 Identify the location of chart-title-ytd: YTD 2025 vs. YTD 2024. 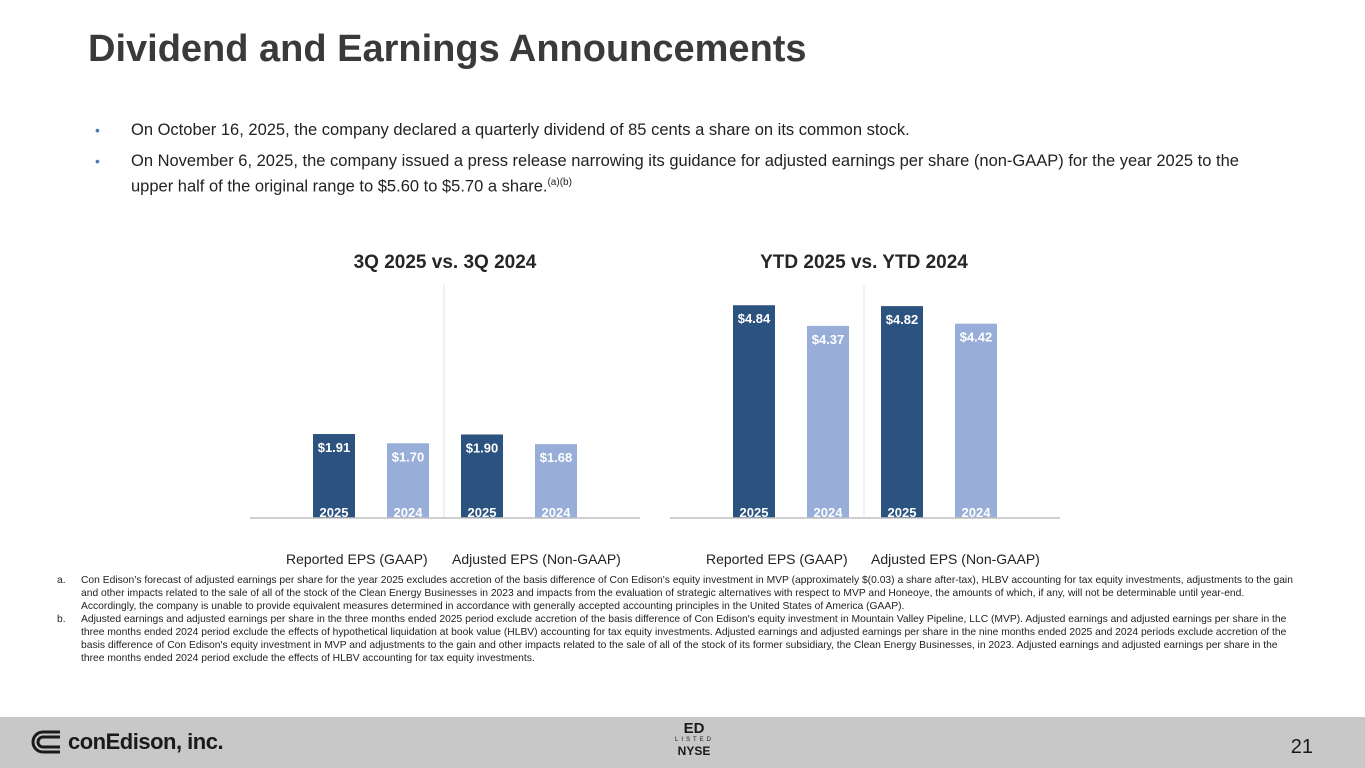
(864, 262).